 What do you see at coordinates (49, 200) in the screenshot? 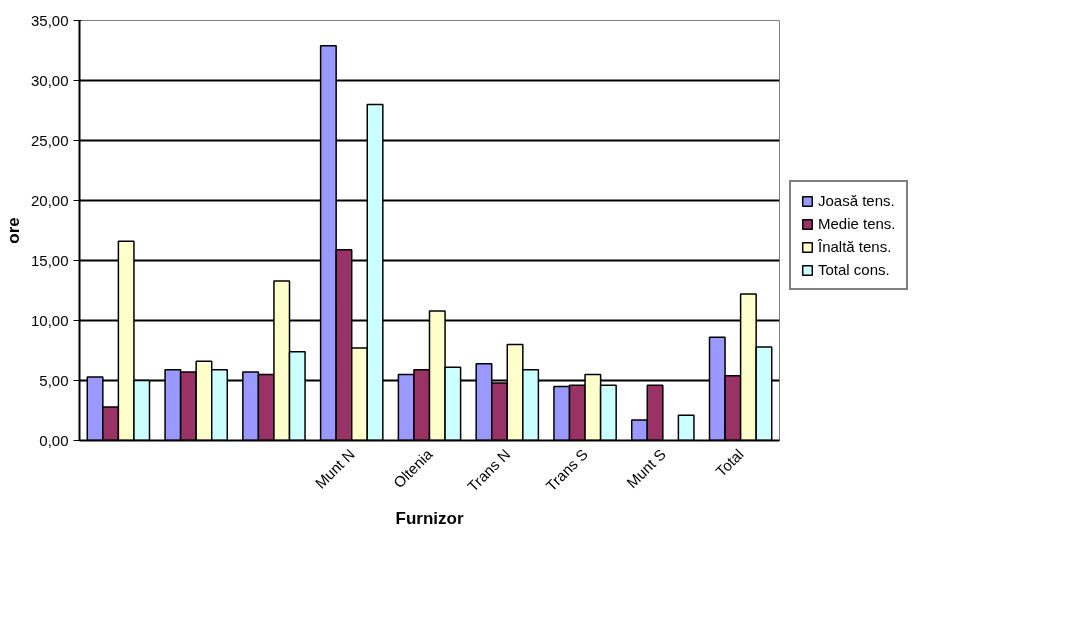
I see `y-tick-label: 20,00` at bounding box center [49, 200].